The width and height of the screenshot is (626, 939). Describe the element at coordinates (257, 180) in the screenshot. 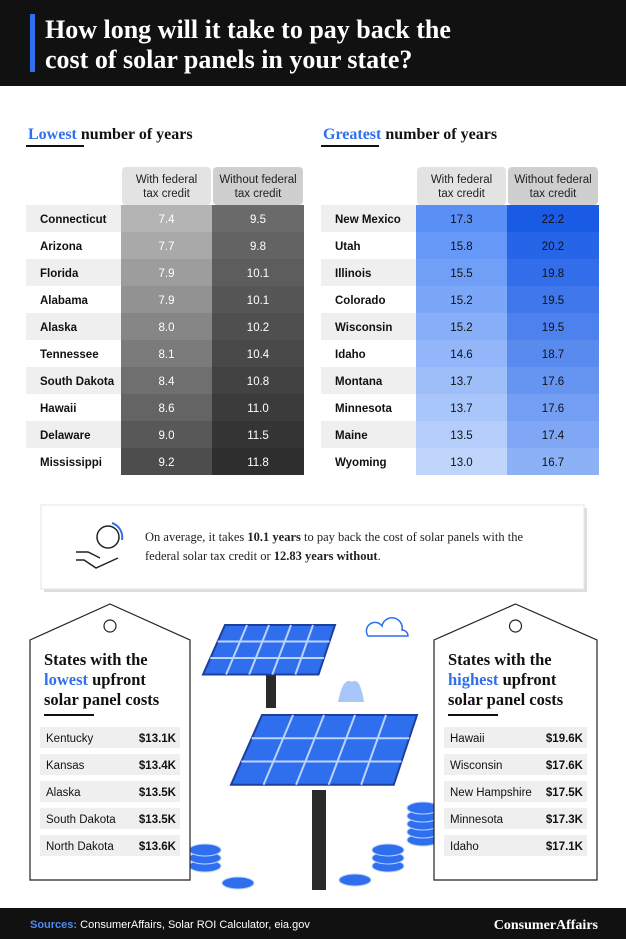

I see `column-header-text: Without federal` at that location.